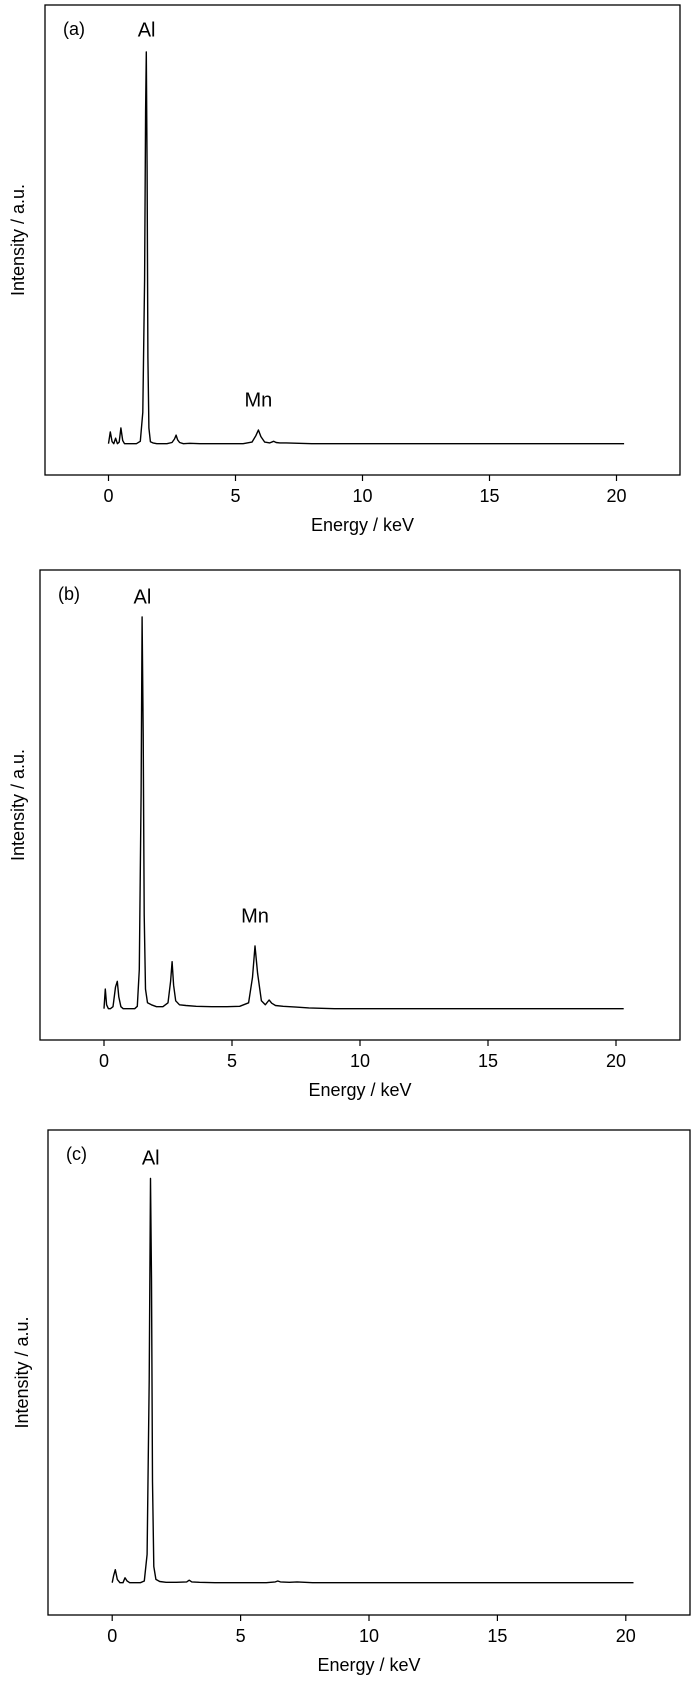  What do you see at coordinates (76, 1154) in the screenshot?
I see `panel-label: (c)` at bounding box center [76, 1154].